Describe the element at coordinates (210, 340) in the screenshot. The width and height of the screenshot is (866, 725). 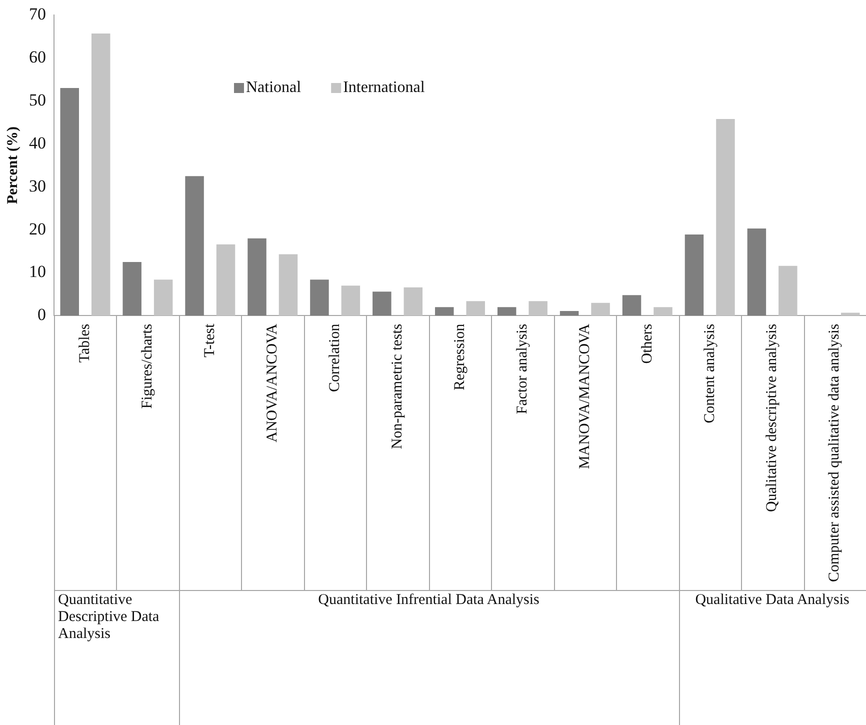
I see `x-tick-label: T-test` at that location.